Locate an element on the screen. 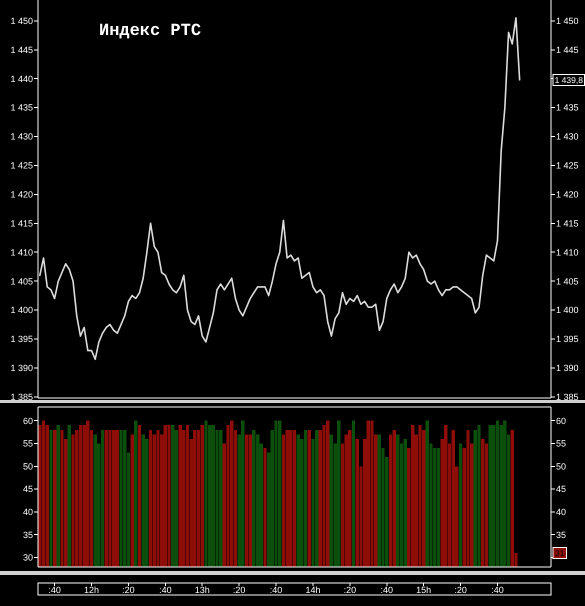  y2-tick-label: 1 390 is located at coordinates (567, 368).